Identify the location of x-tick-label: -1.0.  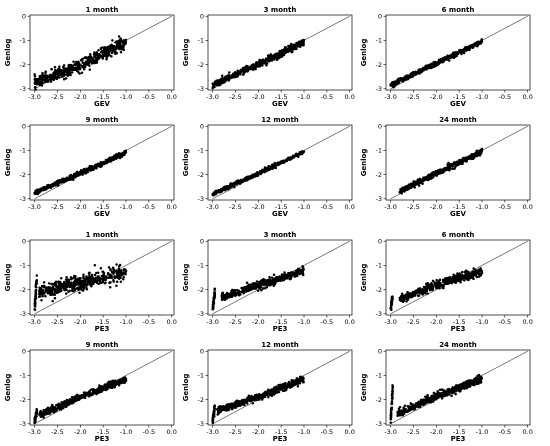
(126, 322).